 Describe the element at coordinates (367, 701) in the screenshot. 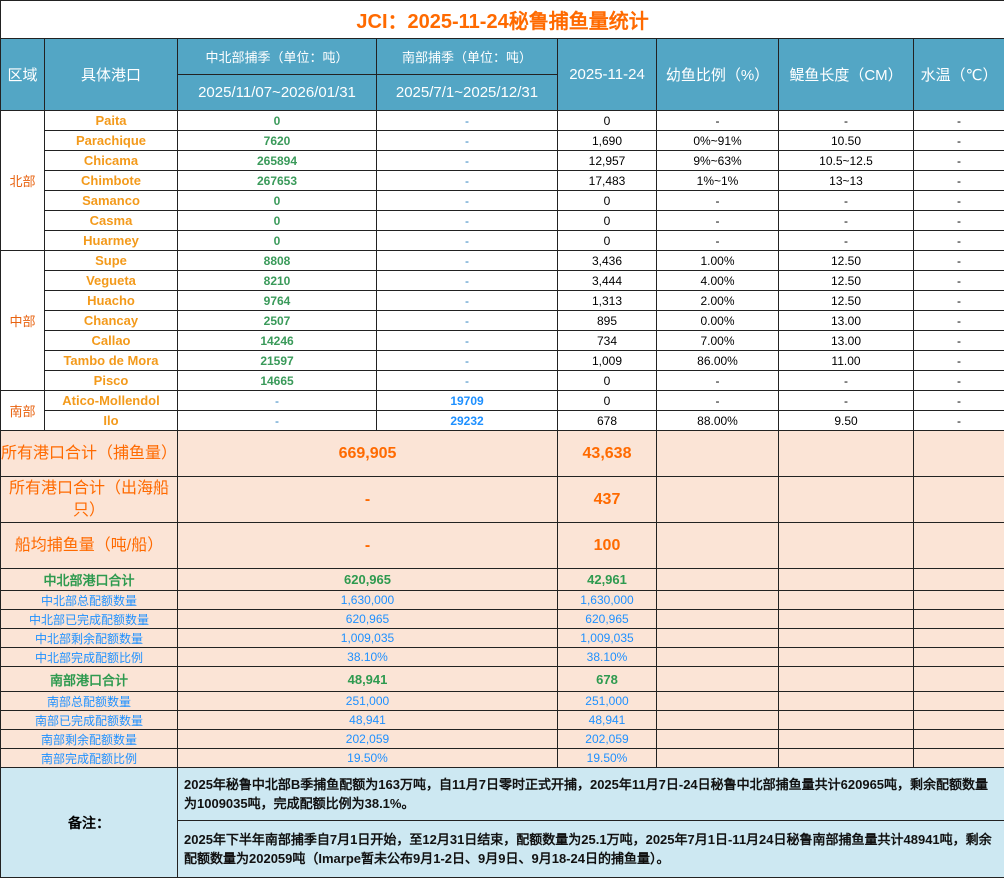

I see `summary-season-value: 251,000` at that location.